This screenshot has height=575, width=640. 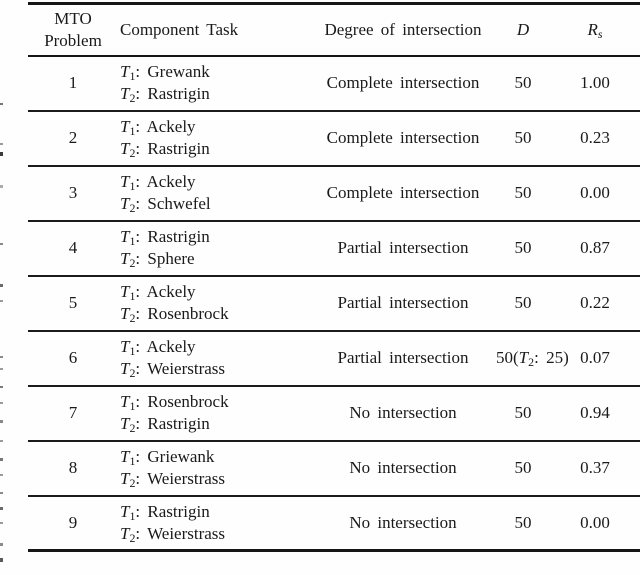 I want to click on component-task-cell: T1: Griewank T2: Weierstrass, so click(x=214, y=468).